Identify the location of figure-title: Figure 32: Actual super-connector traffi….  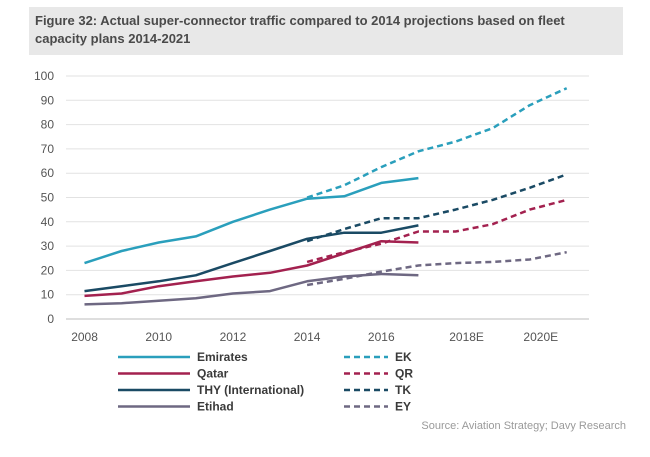
(300, 29).